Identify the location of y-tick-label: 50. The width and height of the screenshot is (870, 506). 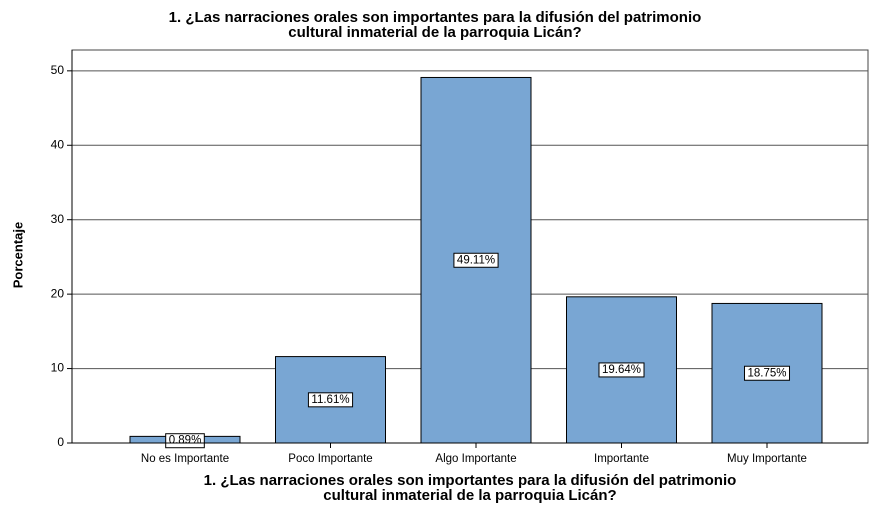
(58, 70).